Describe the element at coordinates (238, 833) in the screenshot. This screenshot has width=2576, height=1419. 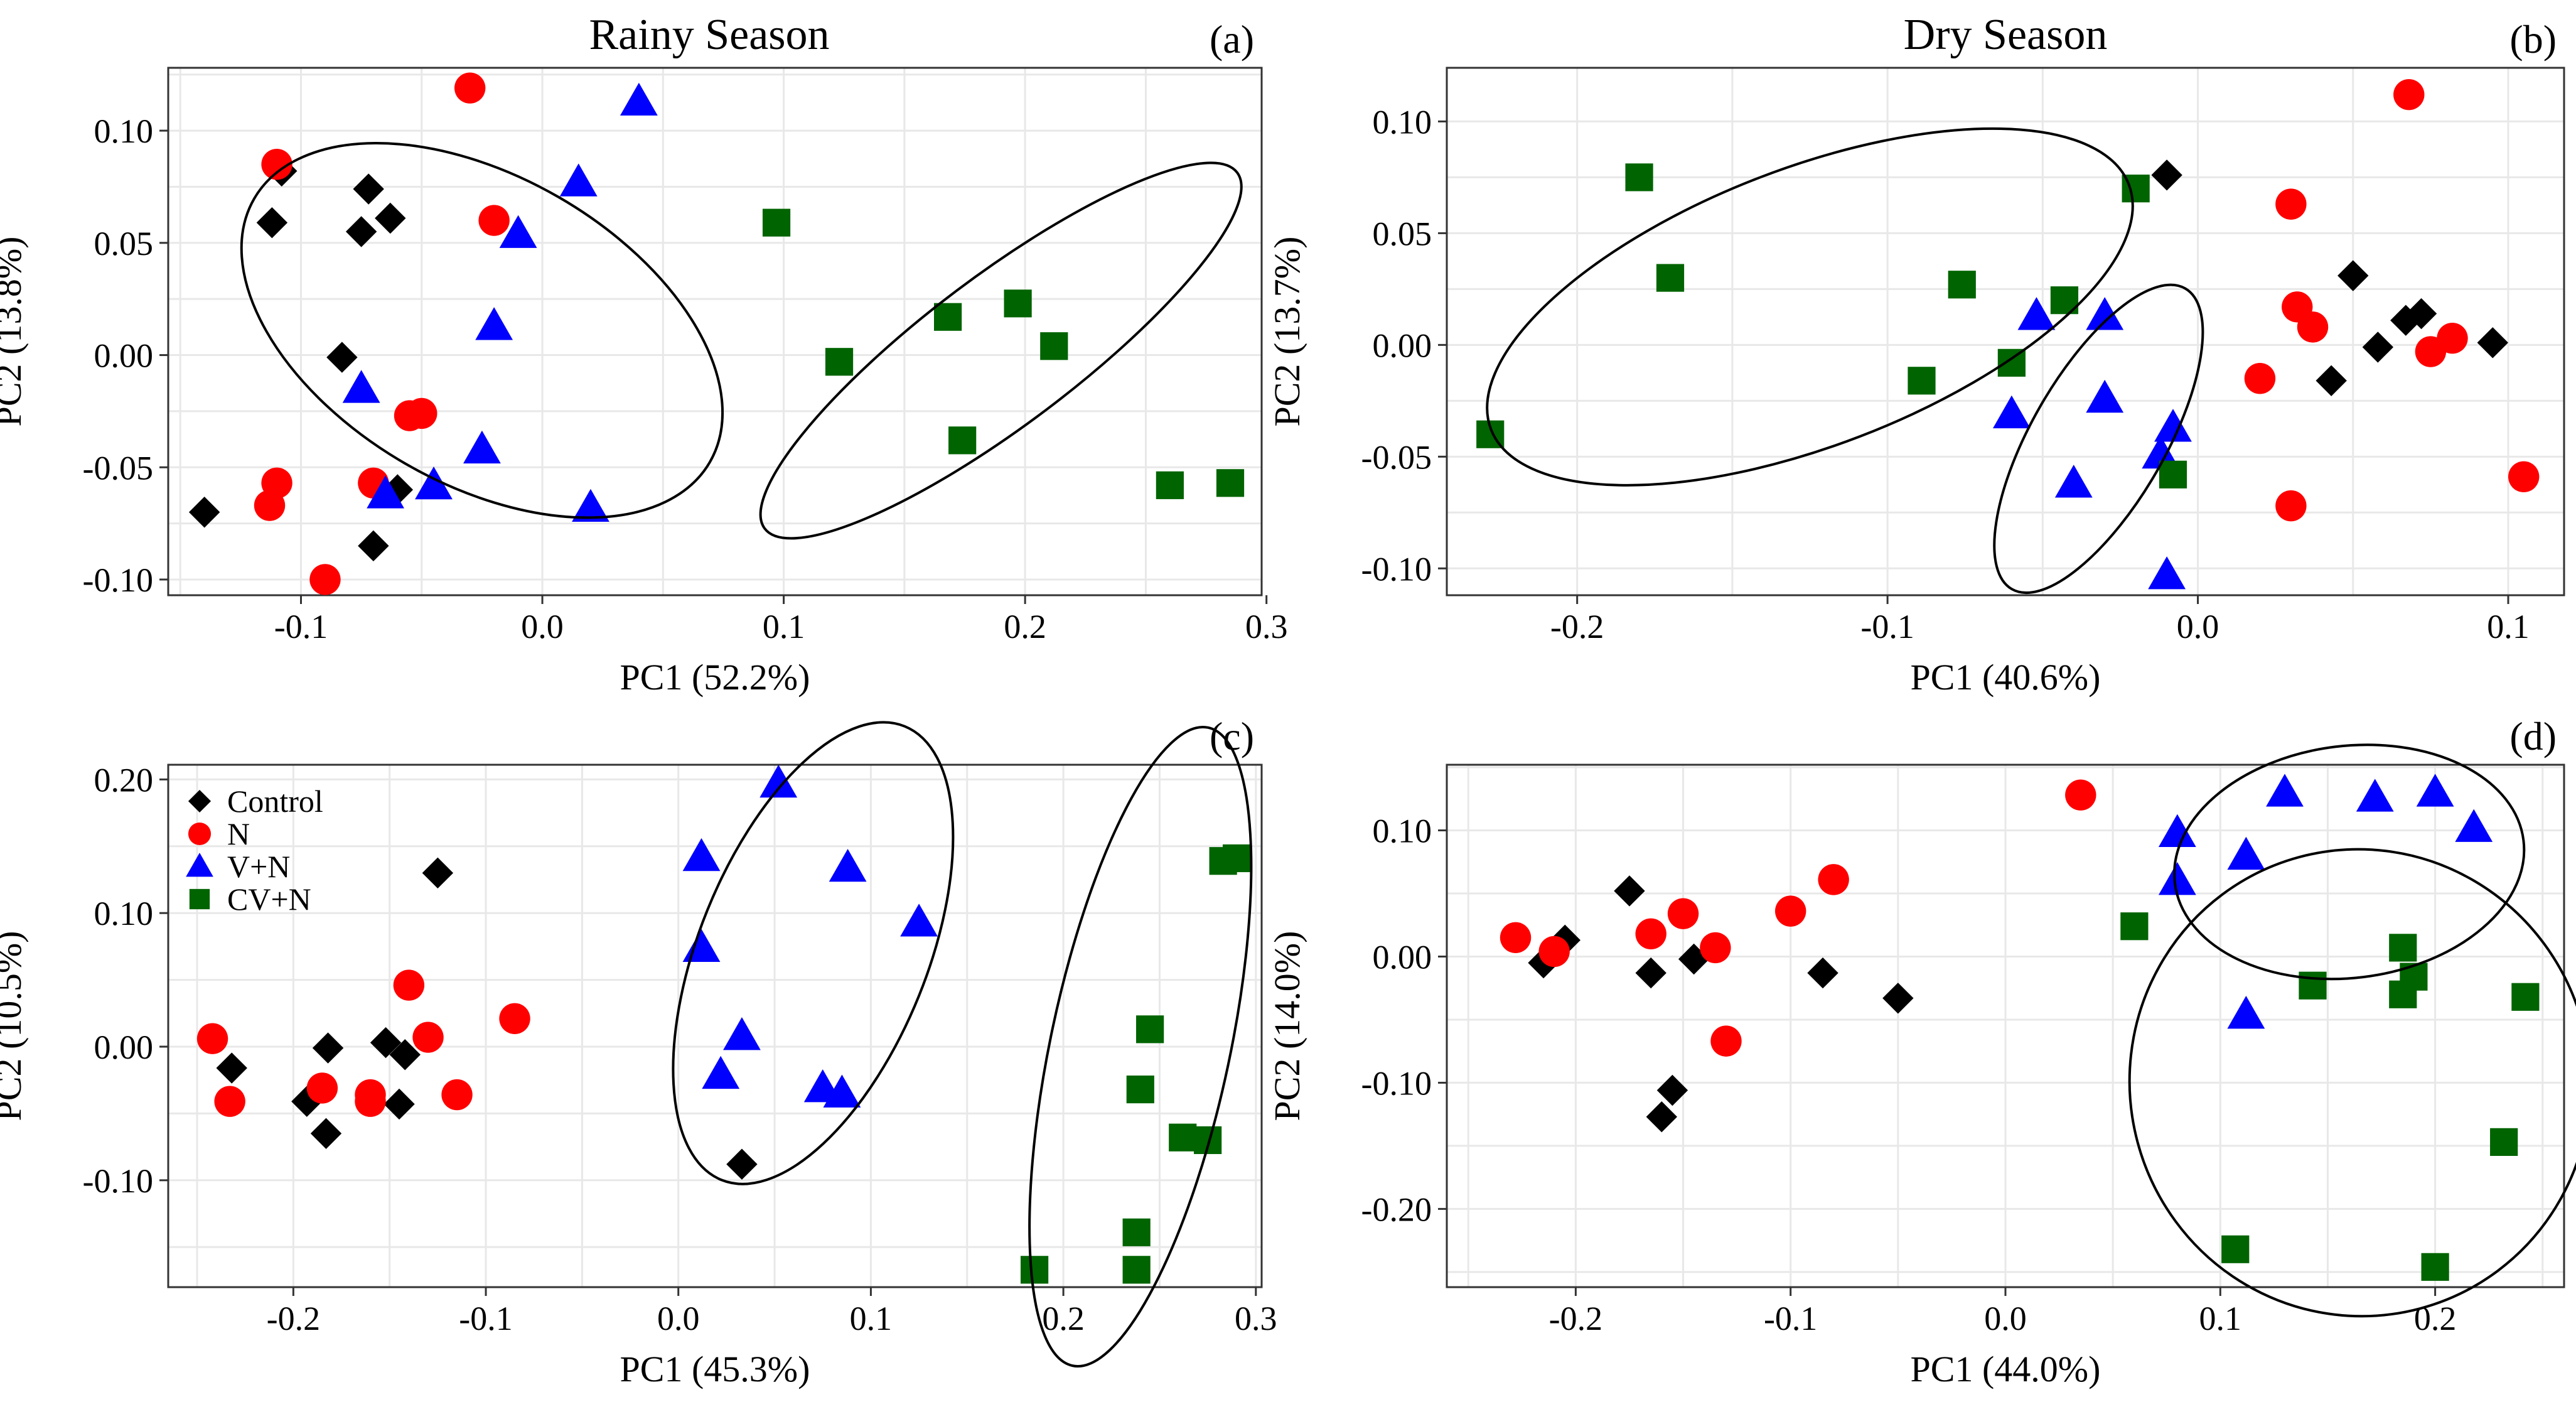
I see `legend-label: N` at that location.